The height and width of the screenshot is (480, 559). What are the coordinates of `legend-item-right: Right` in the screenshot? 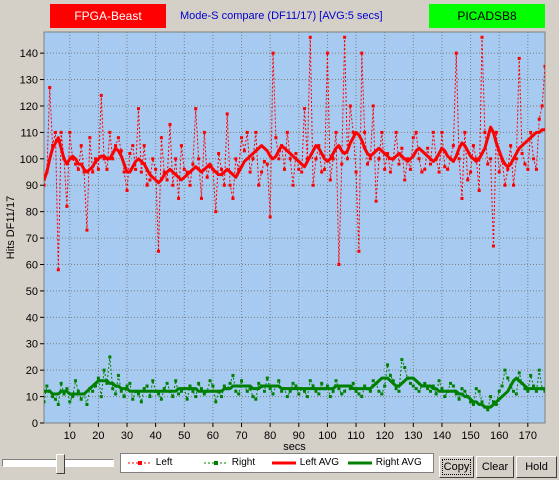 It's located at (229, 463).